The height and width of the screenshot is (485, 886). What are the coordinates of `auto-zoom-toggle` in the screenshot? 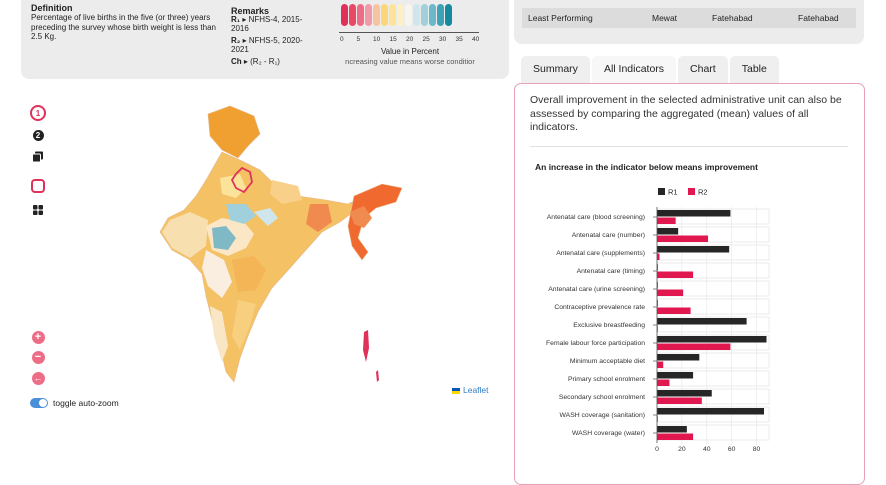 It's located at (39, 403).